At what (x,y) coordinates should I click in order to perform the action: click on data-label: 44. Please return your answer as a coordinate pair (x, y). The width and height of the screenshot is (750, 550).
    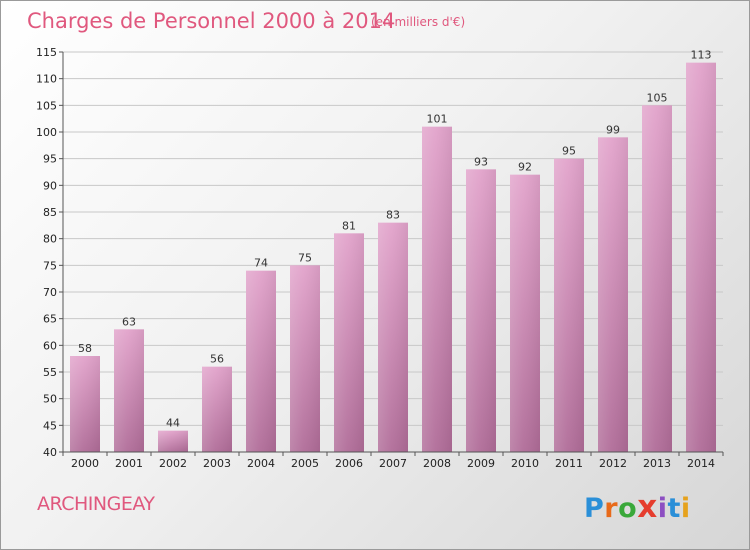
    Looking at the image, I should click on (173, 423).